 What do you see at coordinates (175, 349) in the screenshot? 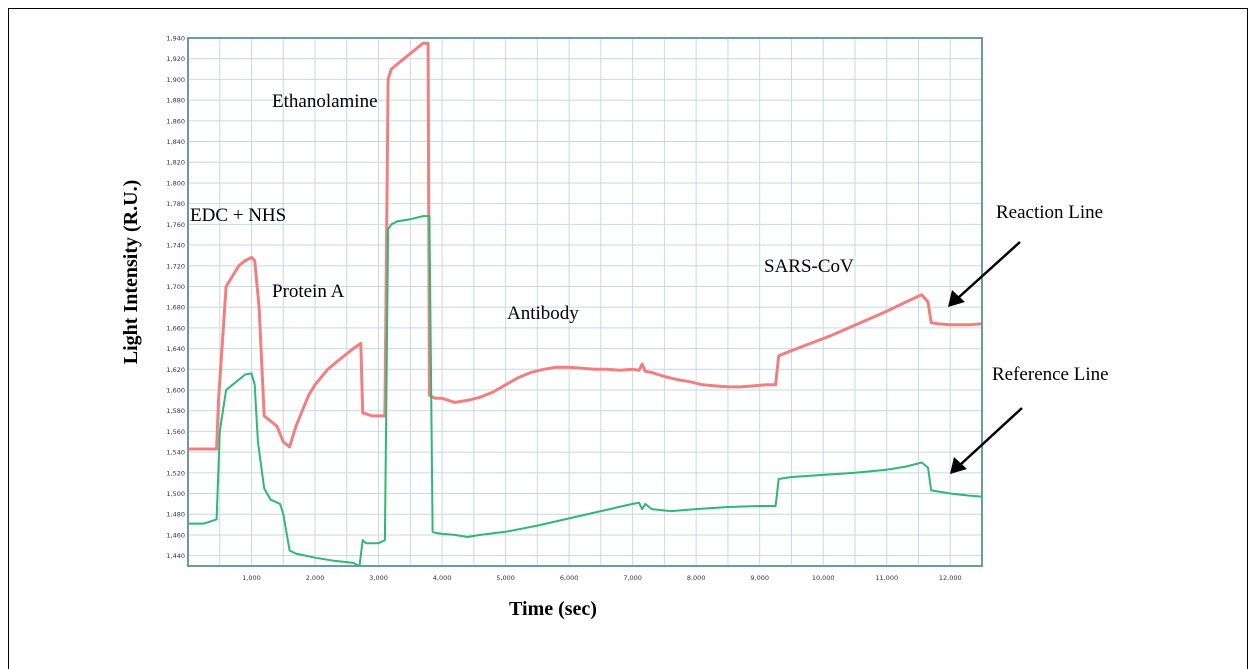
I see `y-tick-label: 1,640` at bounding box center [175, 349].